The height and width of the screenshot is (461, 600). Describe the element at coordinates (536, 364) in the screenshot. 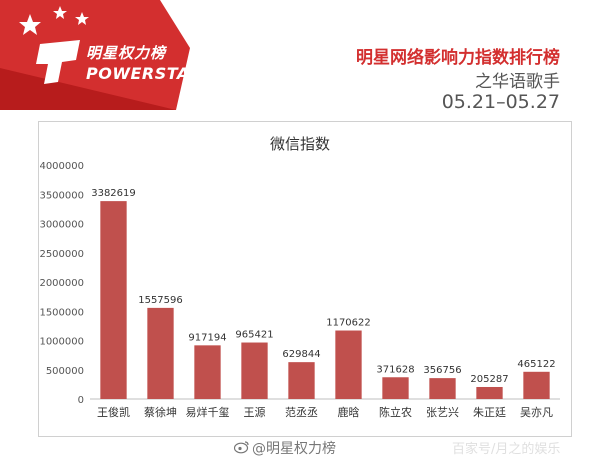

I see `data-label: 465122` at that location.